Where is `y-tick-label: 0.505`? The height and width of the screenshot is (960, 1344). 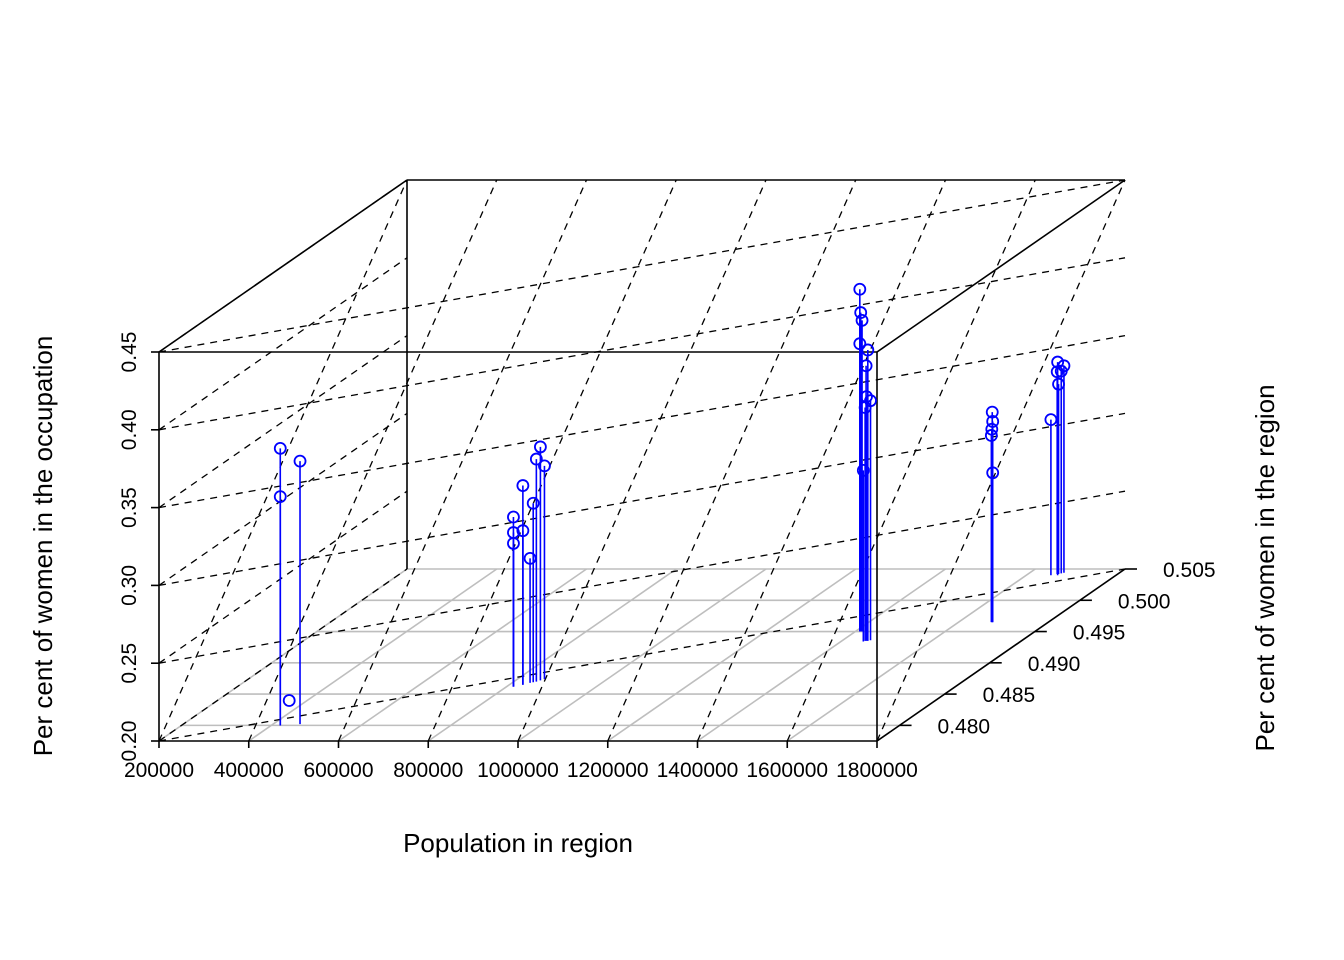 y-tick-label: 0.505 is located at coordinates (1189, 570).